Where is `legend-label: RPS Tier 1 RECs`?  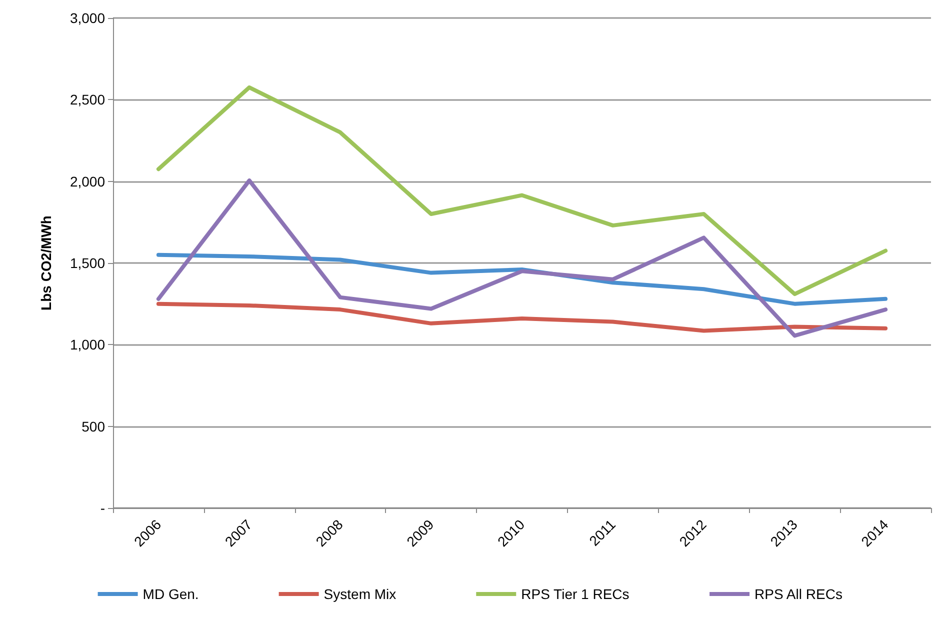 legend-label: RPS Tier 1 RECs is located at coordinates (575, 594).